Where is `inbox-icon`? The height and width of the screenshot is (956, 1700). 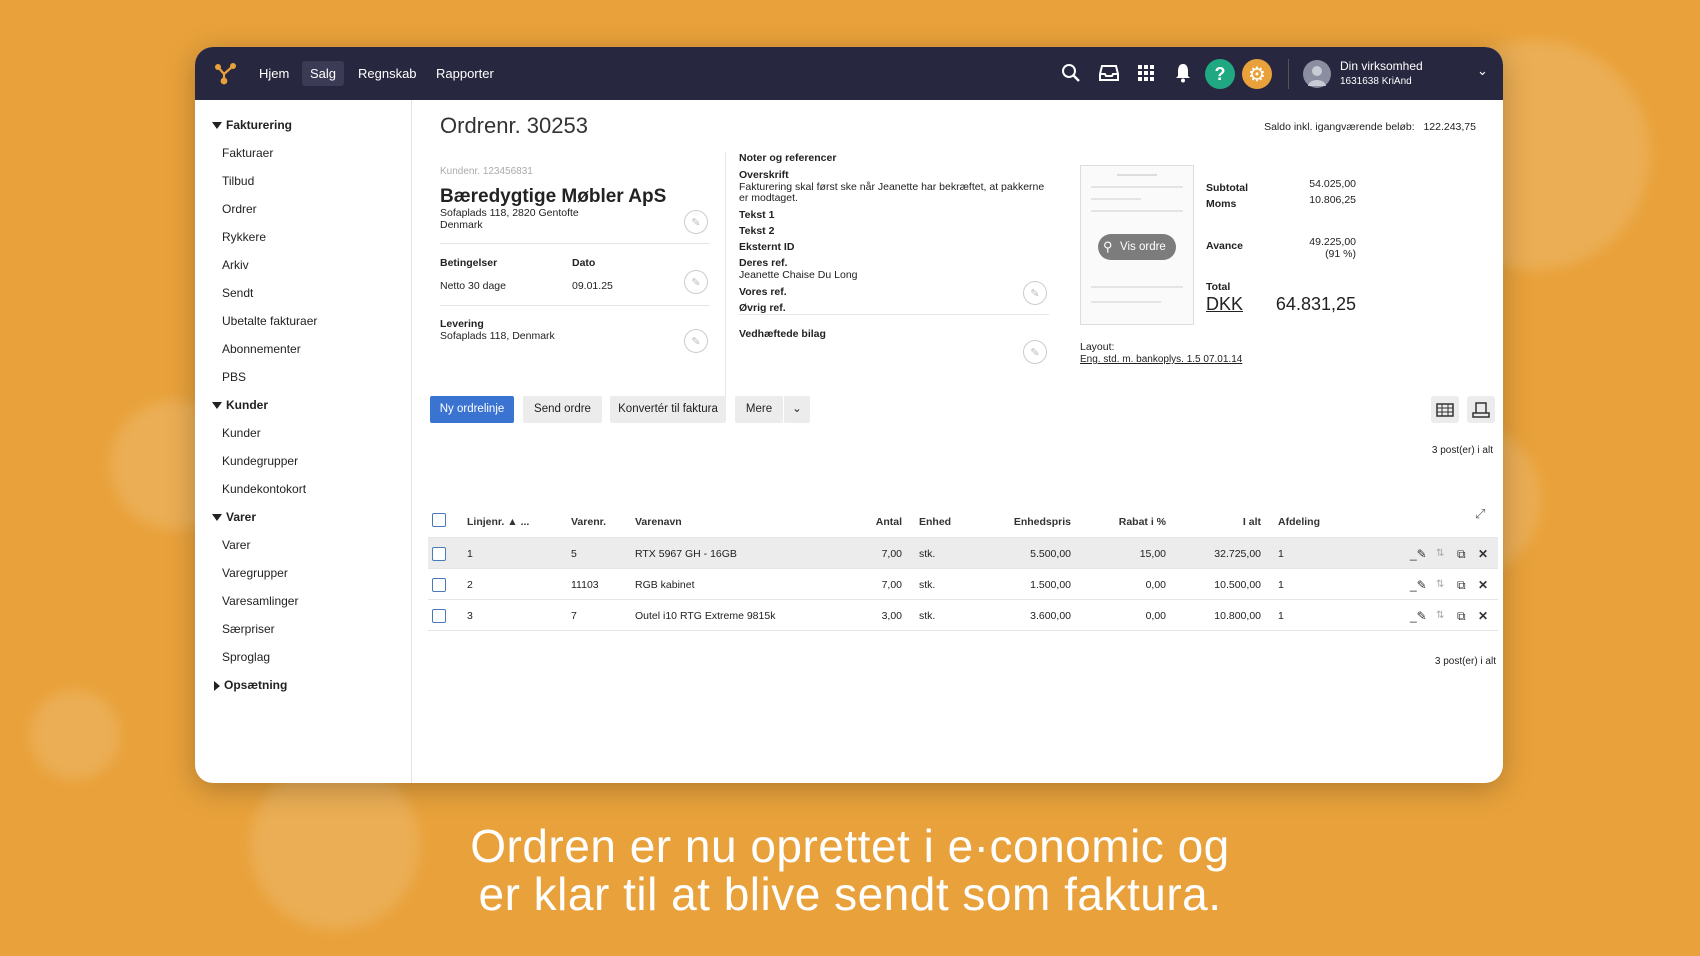
inbox-icon is located at coordinates (1109, 73).